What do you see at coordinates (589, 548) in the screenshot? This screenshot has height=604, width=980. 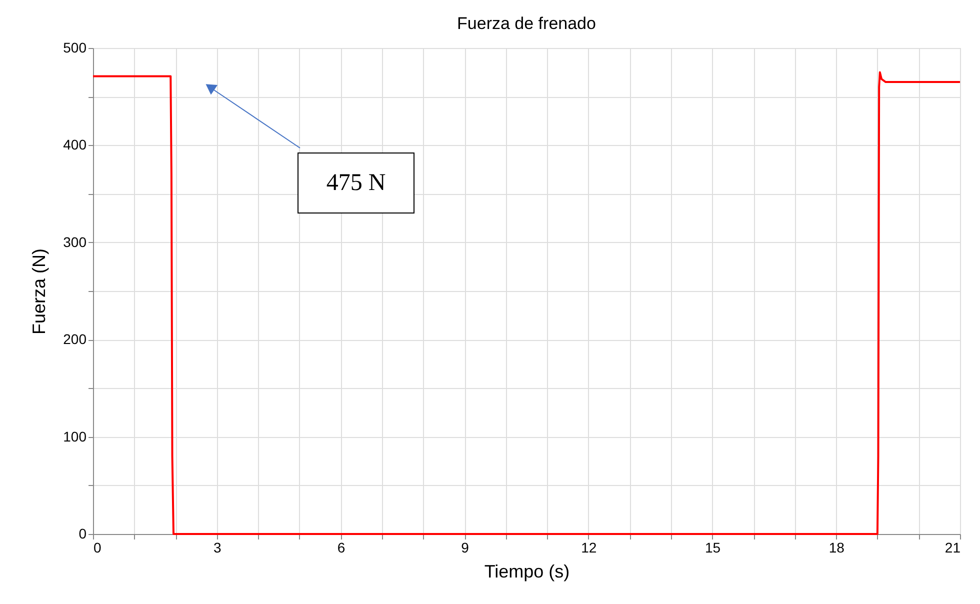 I see `x-tick-label: 12` at bounding box center [589, 548].